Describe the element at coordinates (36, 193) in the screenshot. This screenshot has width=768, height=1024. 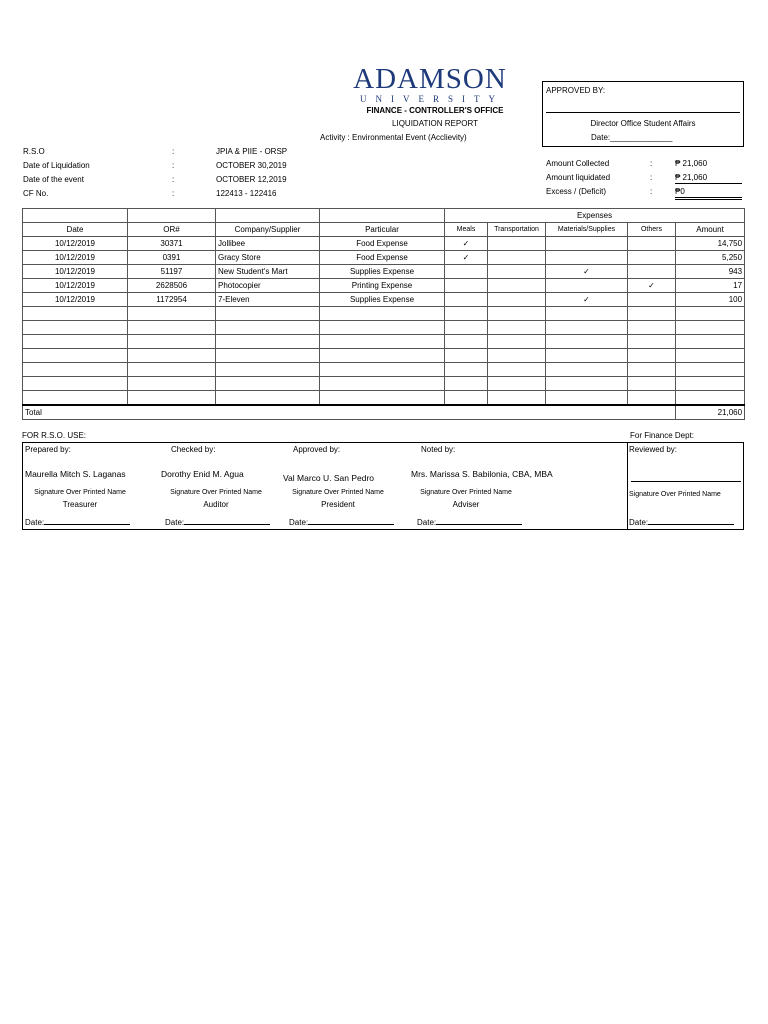
I see `info-label: CF No.` at that location.